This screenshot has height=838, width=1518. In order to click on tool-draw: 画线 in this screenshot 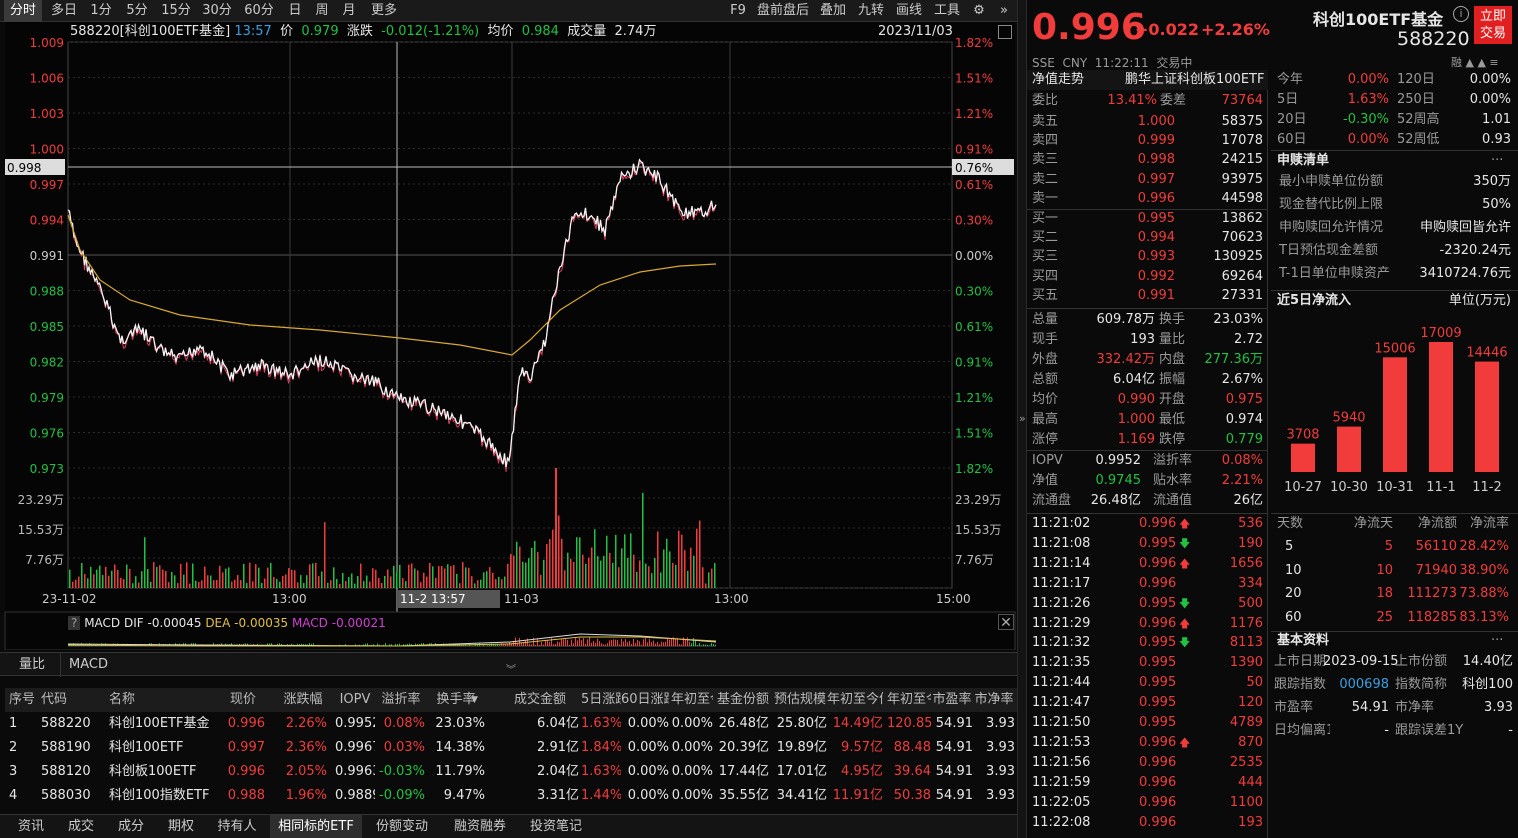, I will do `click(908, 10)`.